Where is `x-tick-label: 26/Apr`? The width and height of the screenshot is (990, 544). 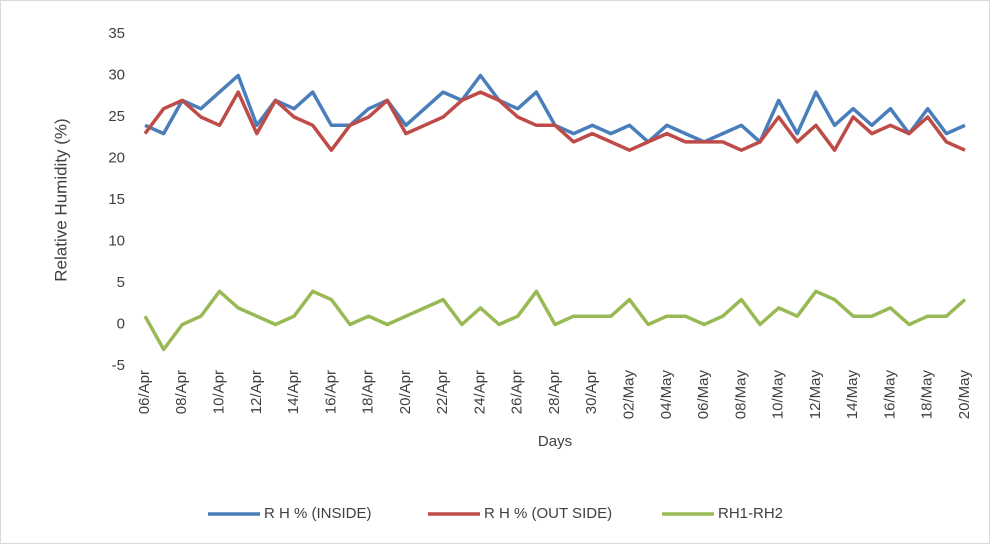 x-tick-label: 26/Apr is located at coordinates (517, 392).